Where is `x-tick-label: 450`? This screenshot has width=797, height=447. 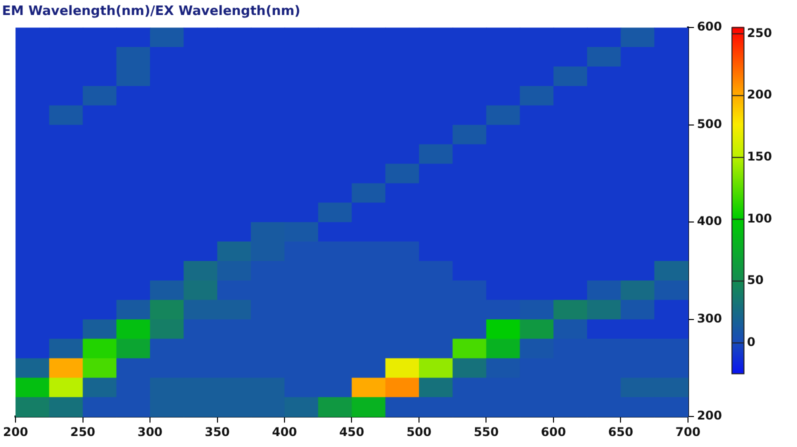
x-tick-label: 450 is located at coordinates (351, 431).